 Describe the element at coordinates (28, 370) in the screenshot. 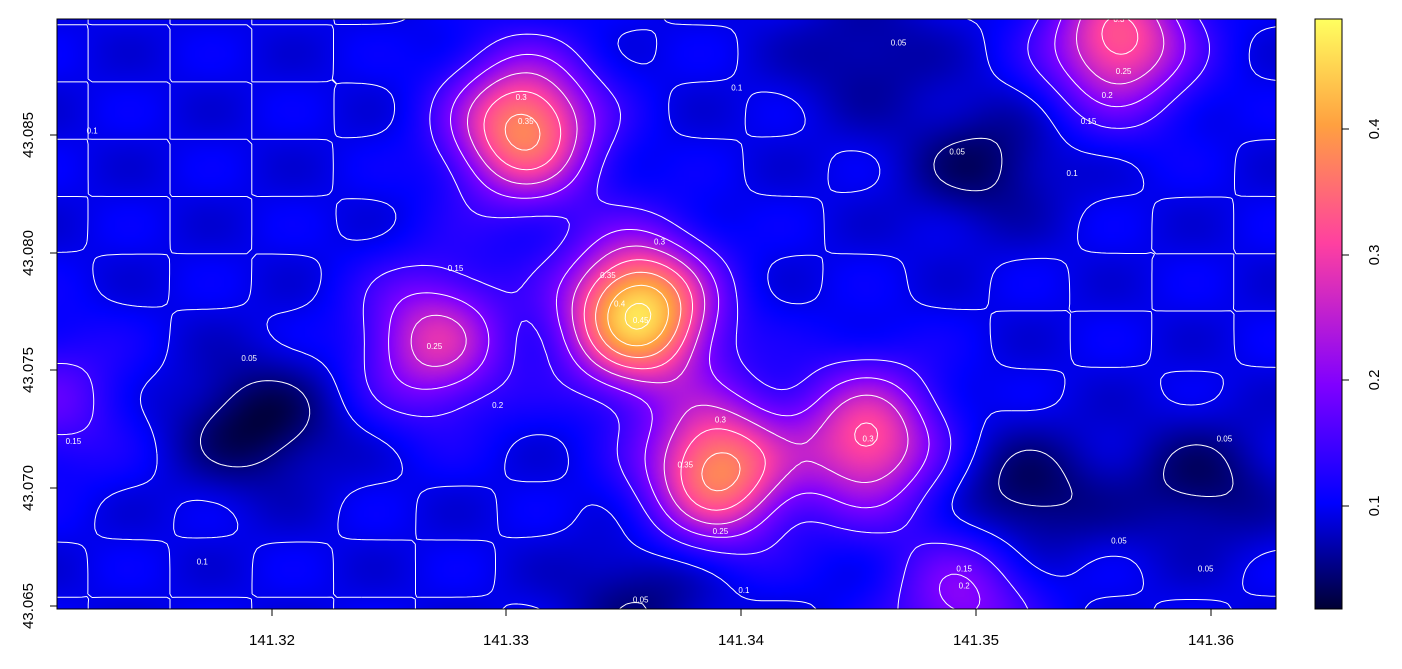

I see `y-tick-label: 43.075` at that location.